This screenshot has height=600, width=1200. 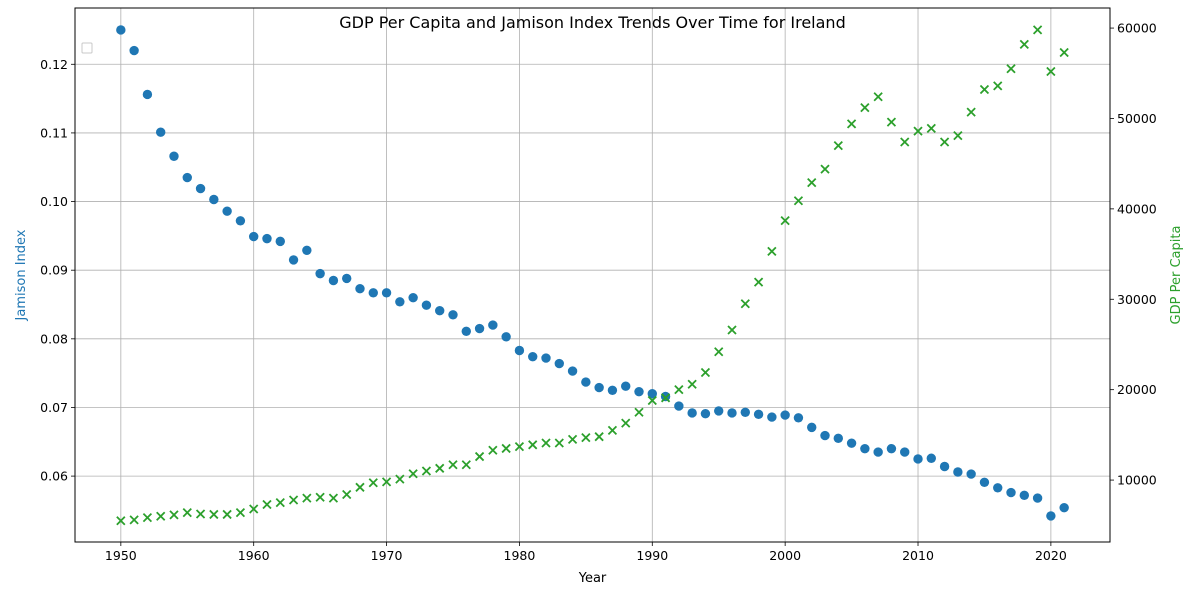 I want to click on y-right-tick-label: 30000, so click(x=1137, y=299).